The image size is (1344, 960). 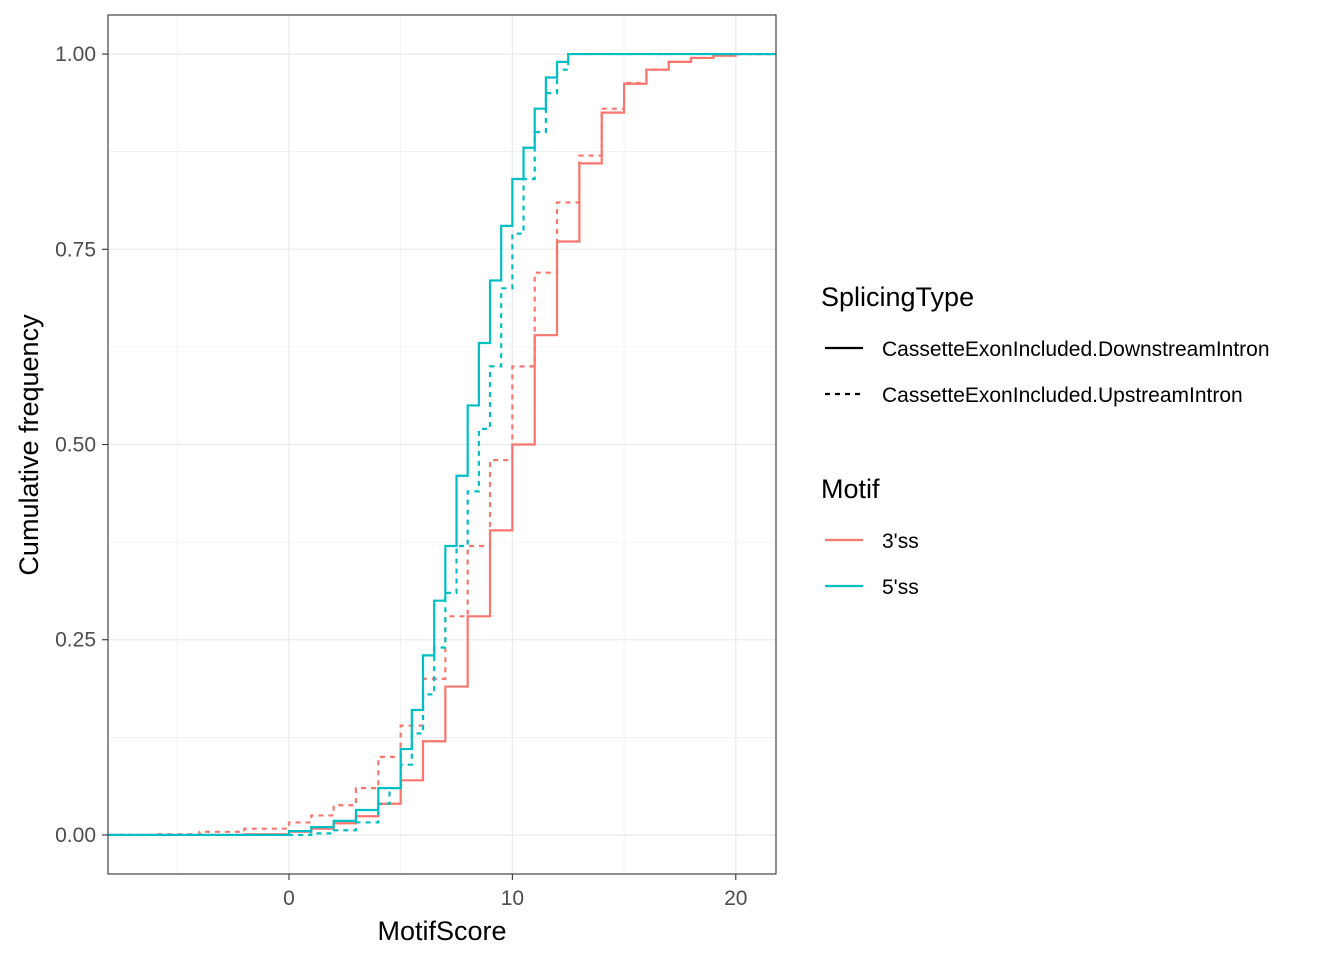 What do you see at coordinates (735, 898) in the screenshot?
I see `x-tick-label: 20` at bounding box center [735, 898].